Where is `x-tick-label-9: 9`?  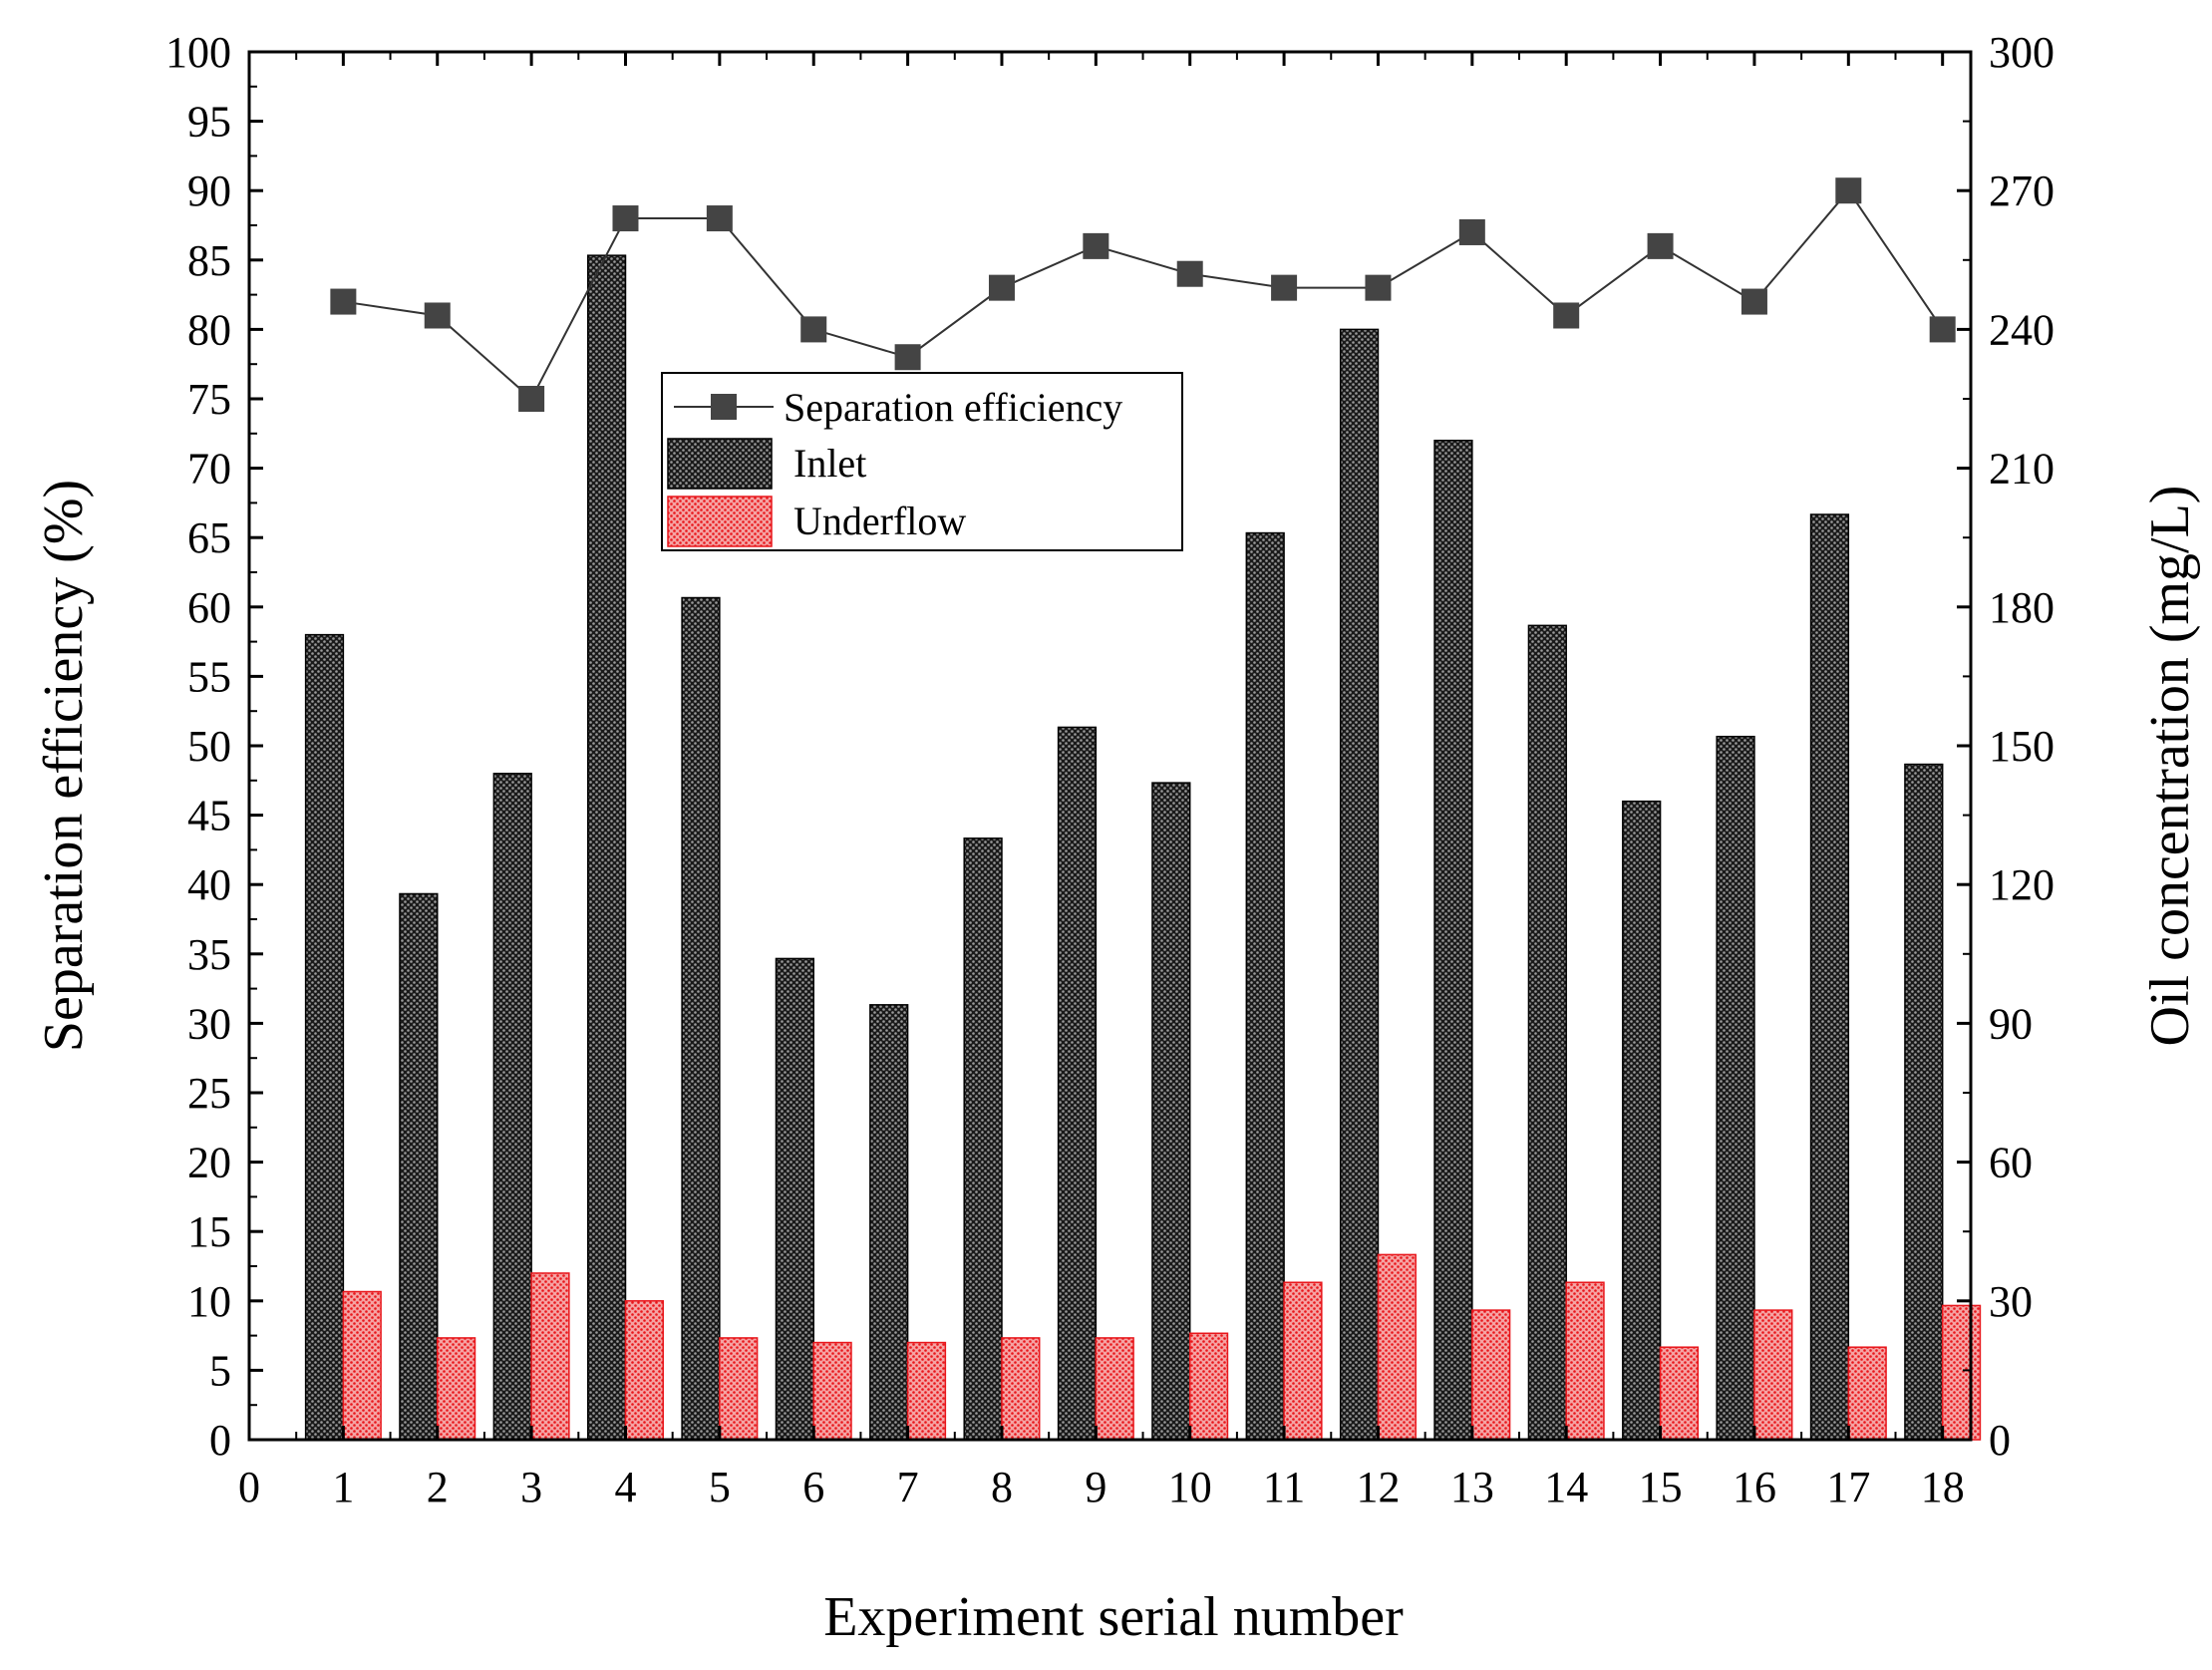
x-tick-label-9: 9 is located at coordinates (1095, 1487).